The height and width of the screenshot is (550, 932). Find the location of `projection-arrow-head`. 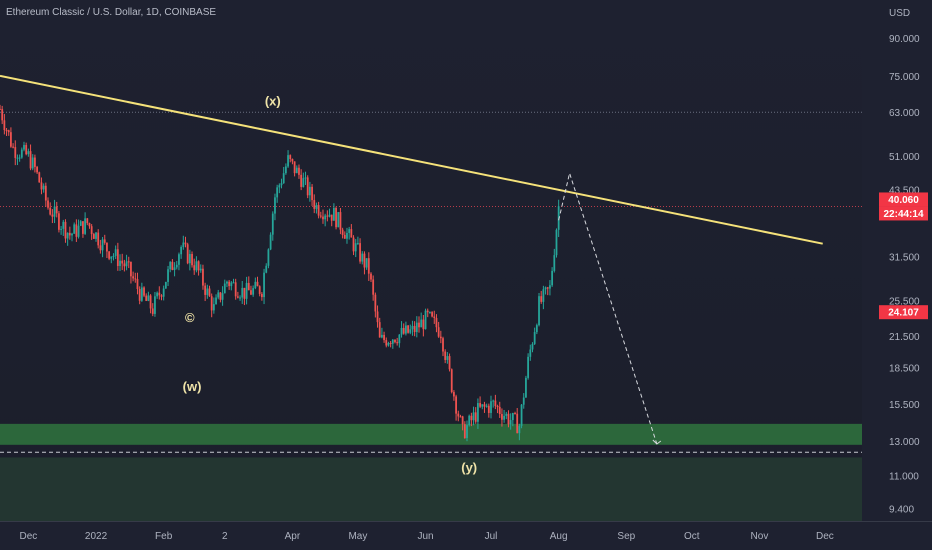

projection-arrow-head is located at coordinates (657, 442).